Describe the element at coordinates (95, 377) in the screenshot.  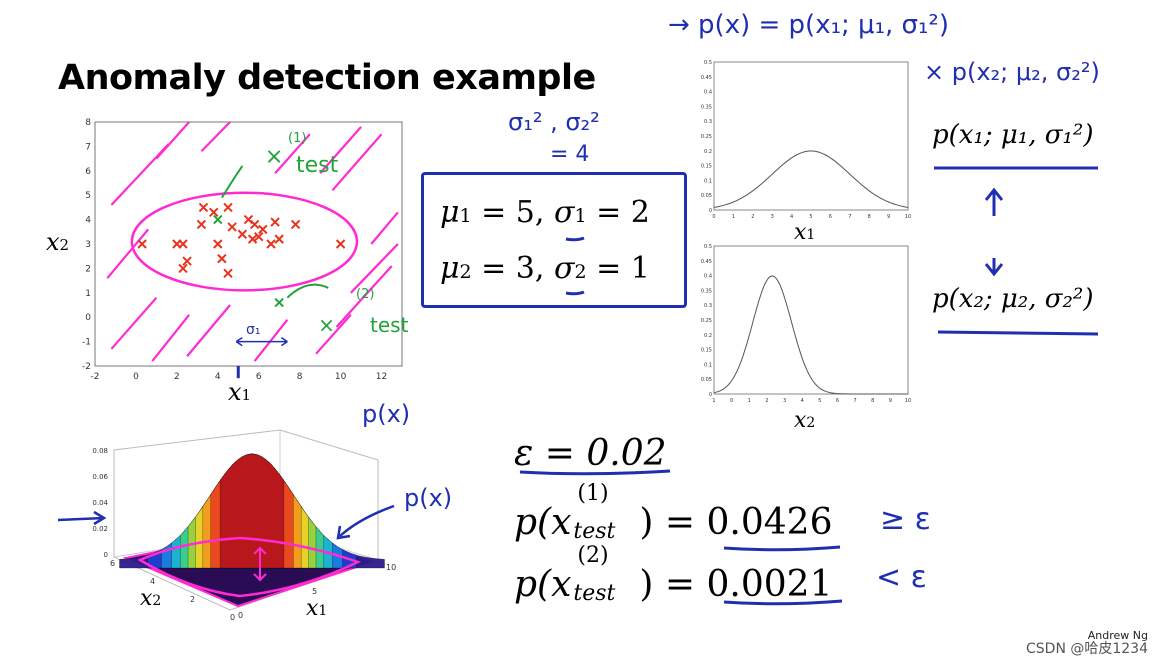
I see `scatter-xtick: -2` at that location.